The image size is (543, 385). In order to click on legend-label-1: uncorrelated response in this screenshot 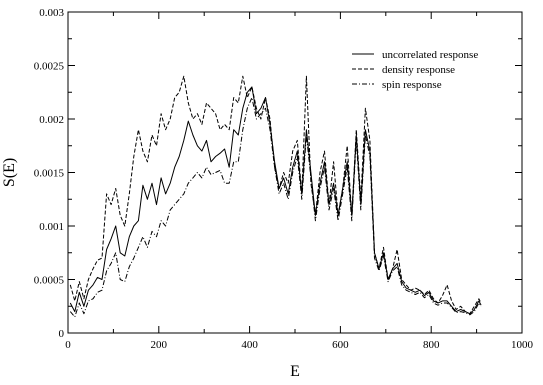, I will do `click(430, 55)`.